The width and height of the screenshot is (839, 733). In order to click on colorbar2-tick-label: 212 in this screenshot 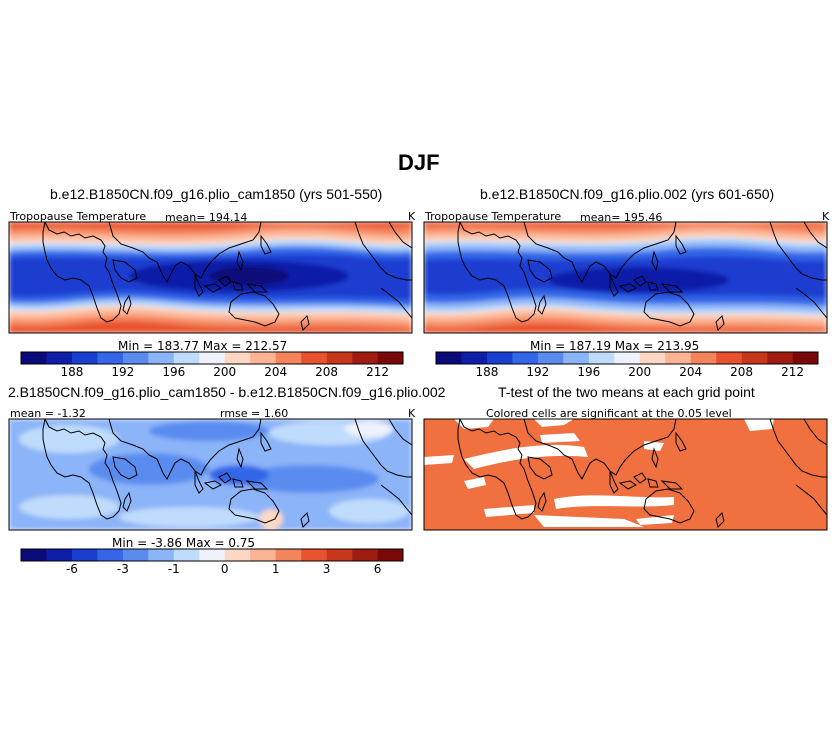, I will do `click(792, 372)`.